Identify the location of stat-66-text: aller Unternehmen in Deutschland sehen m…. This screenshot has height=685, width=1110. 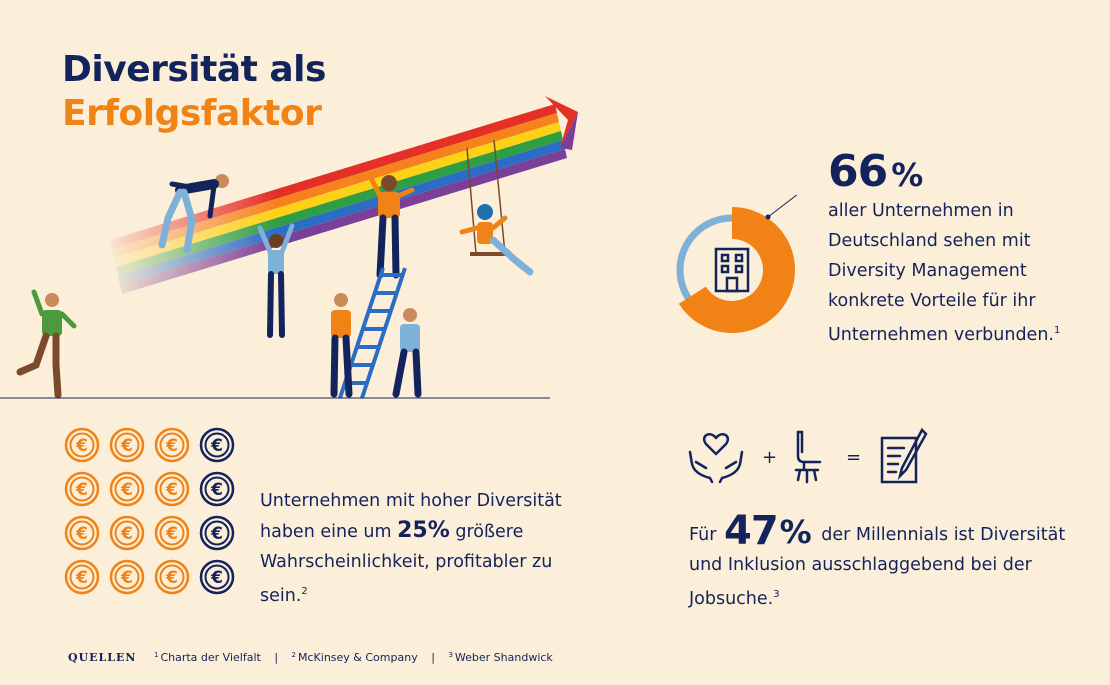
(944, 273).